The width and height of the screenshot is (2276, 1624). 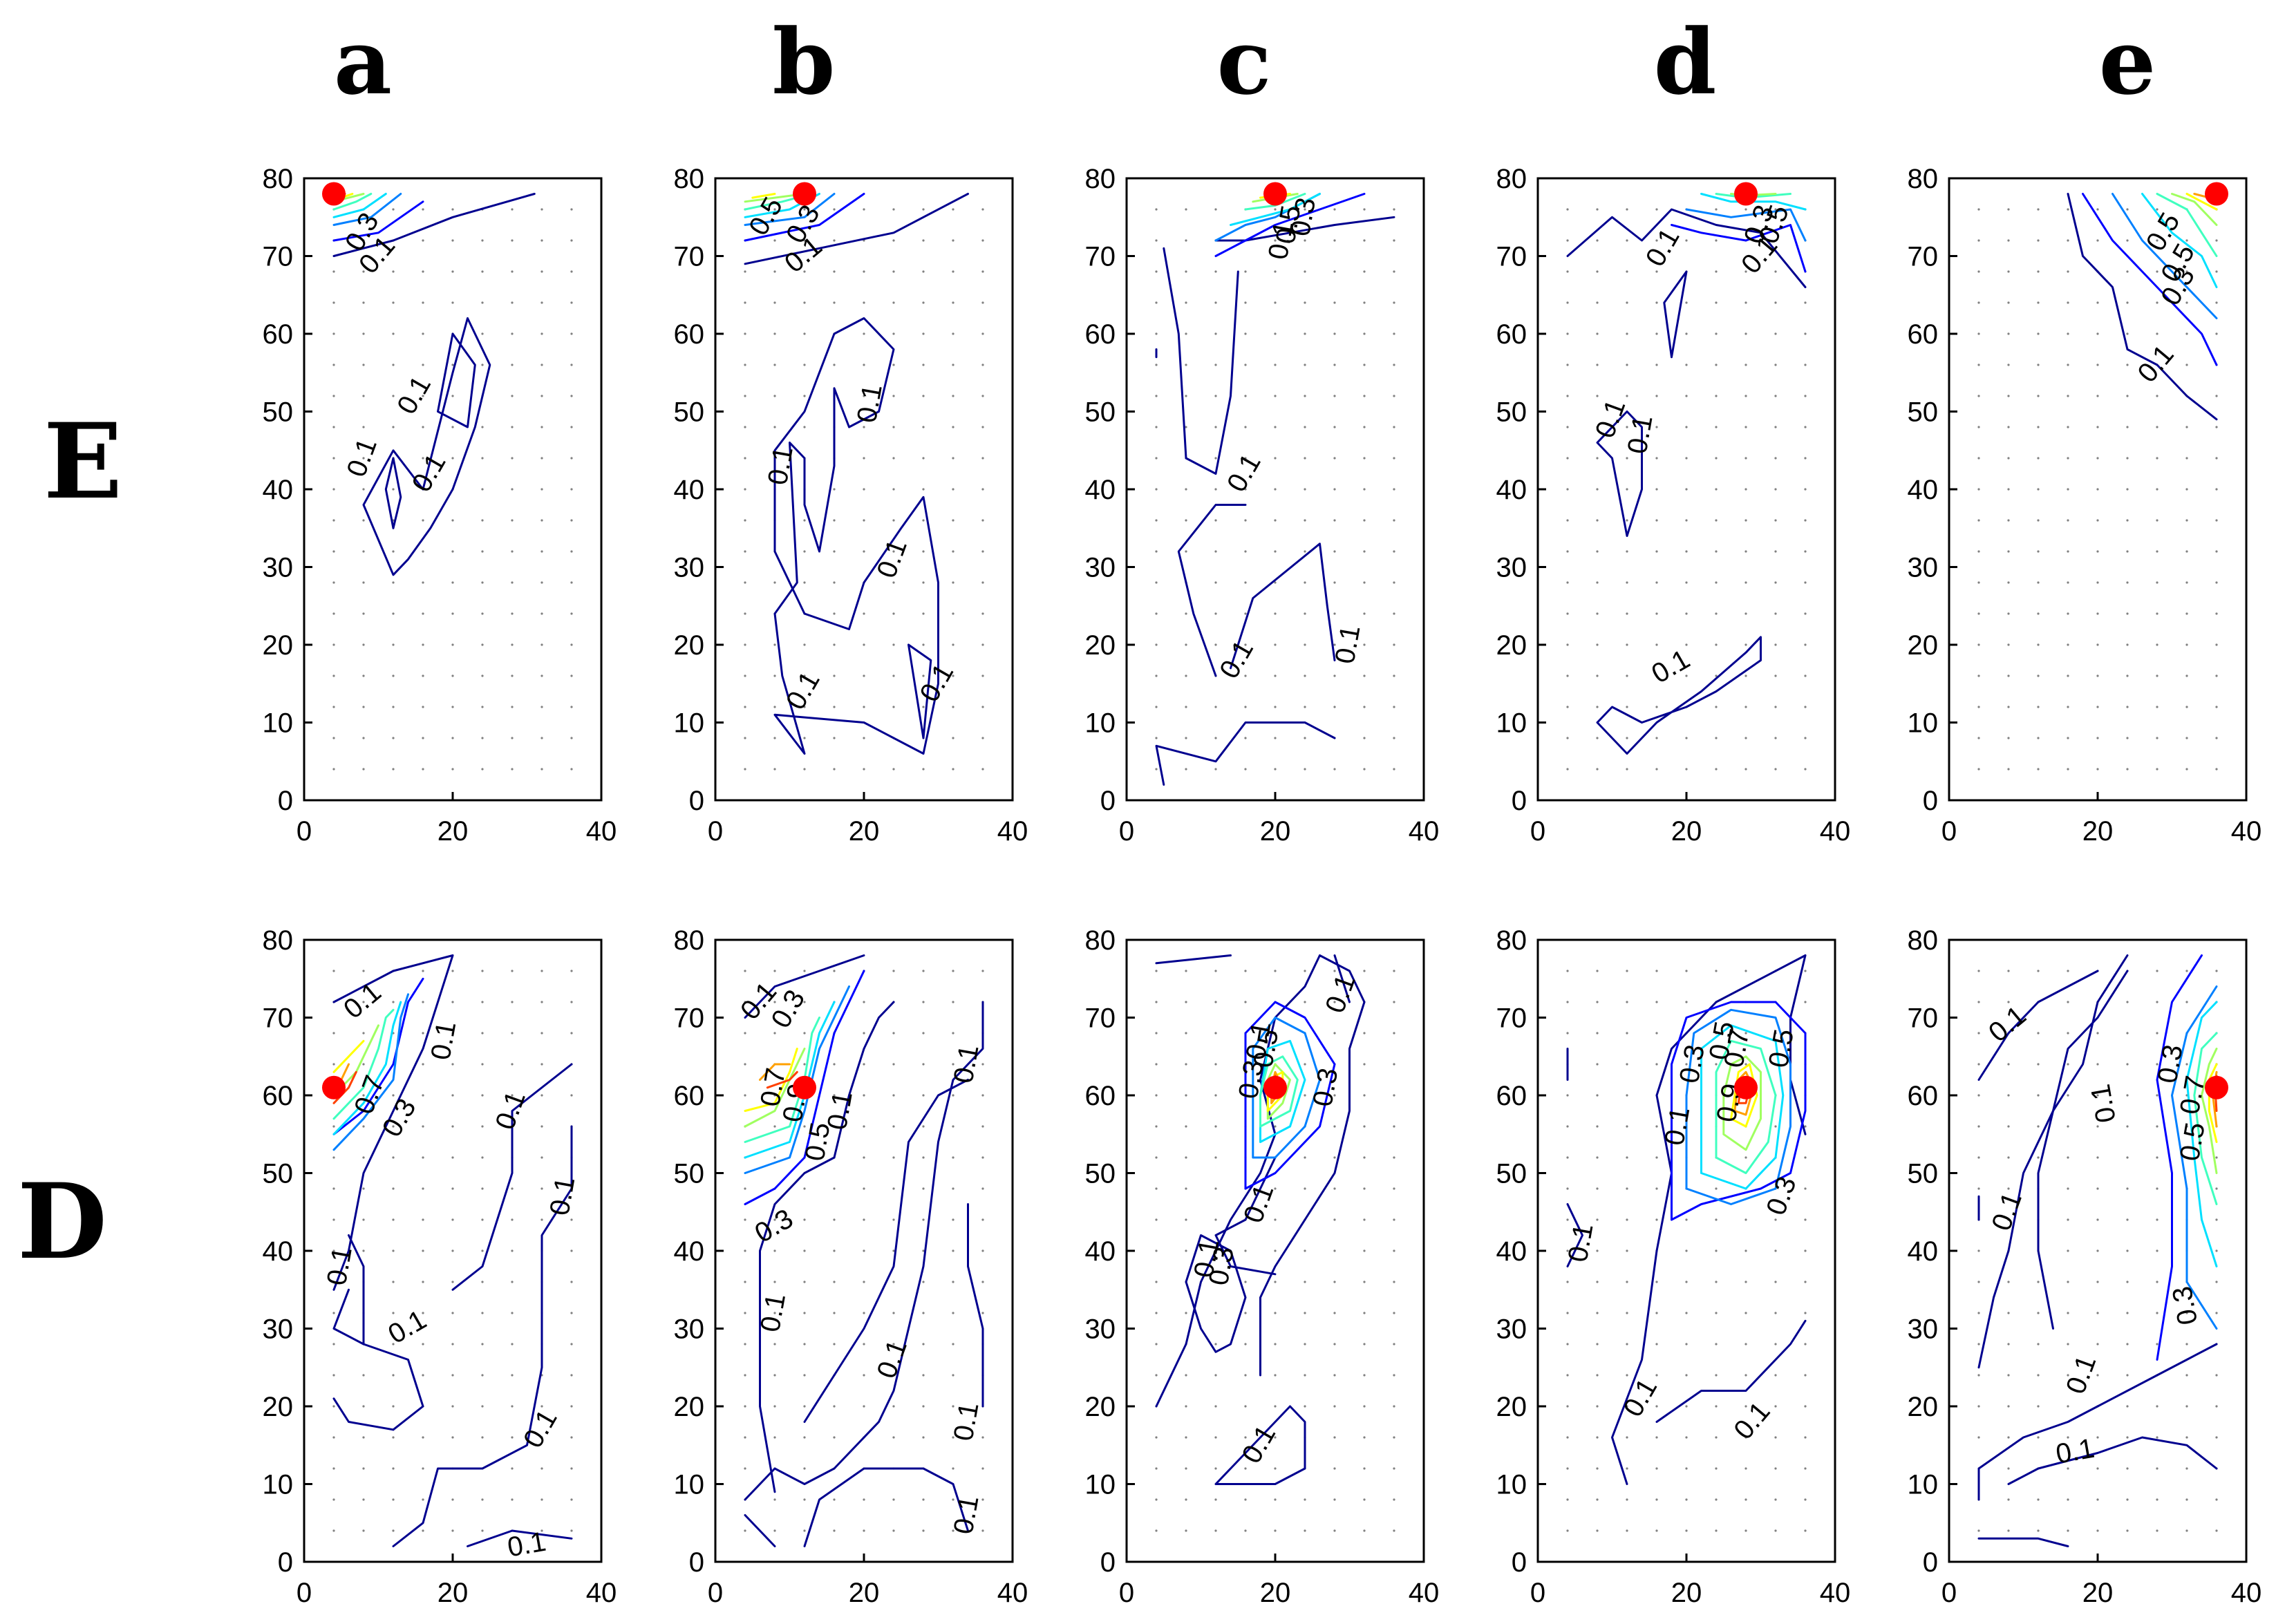 I want to click on y-tick-label: 20, so click(x=1100, y=1407).